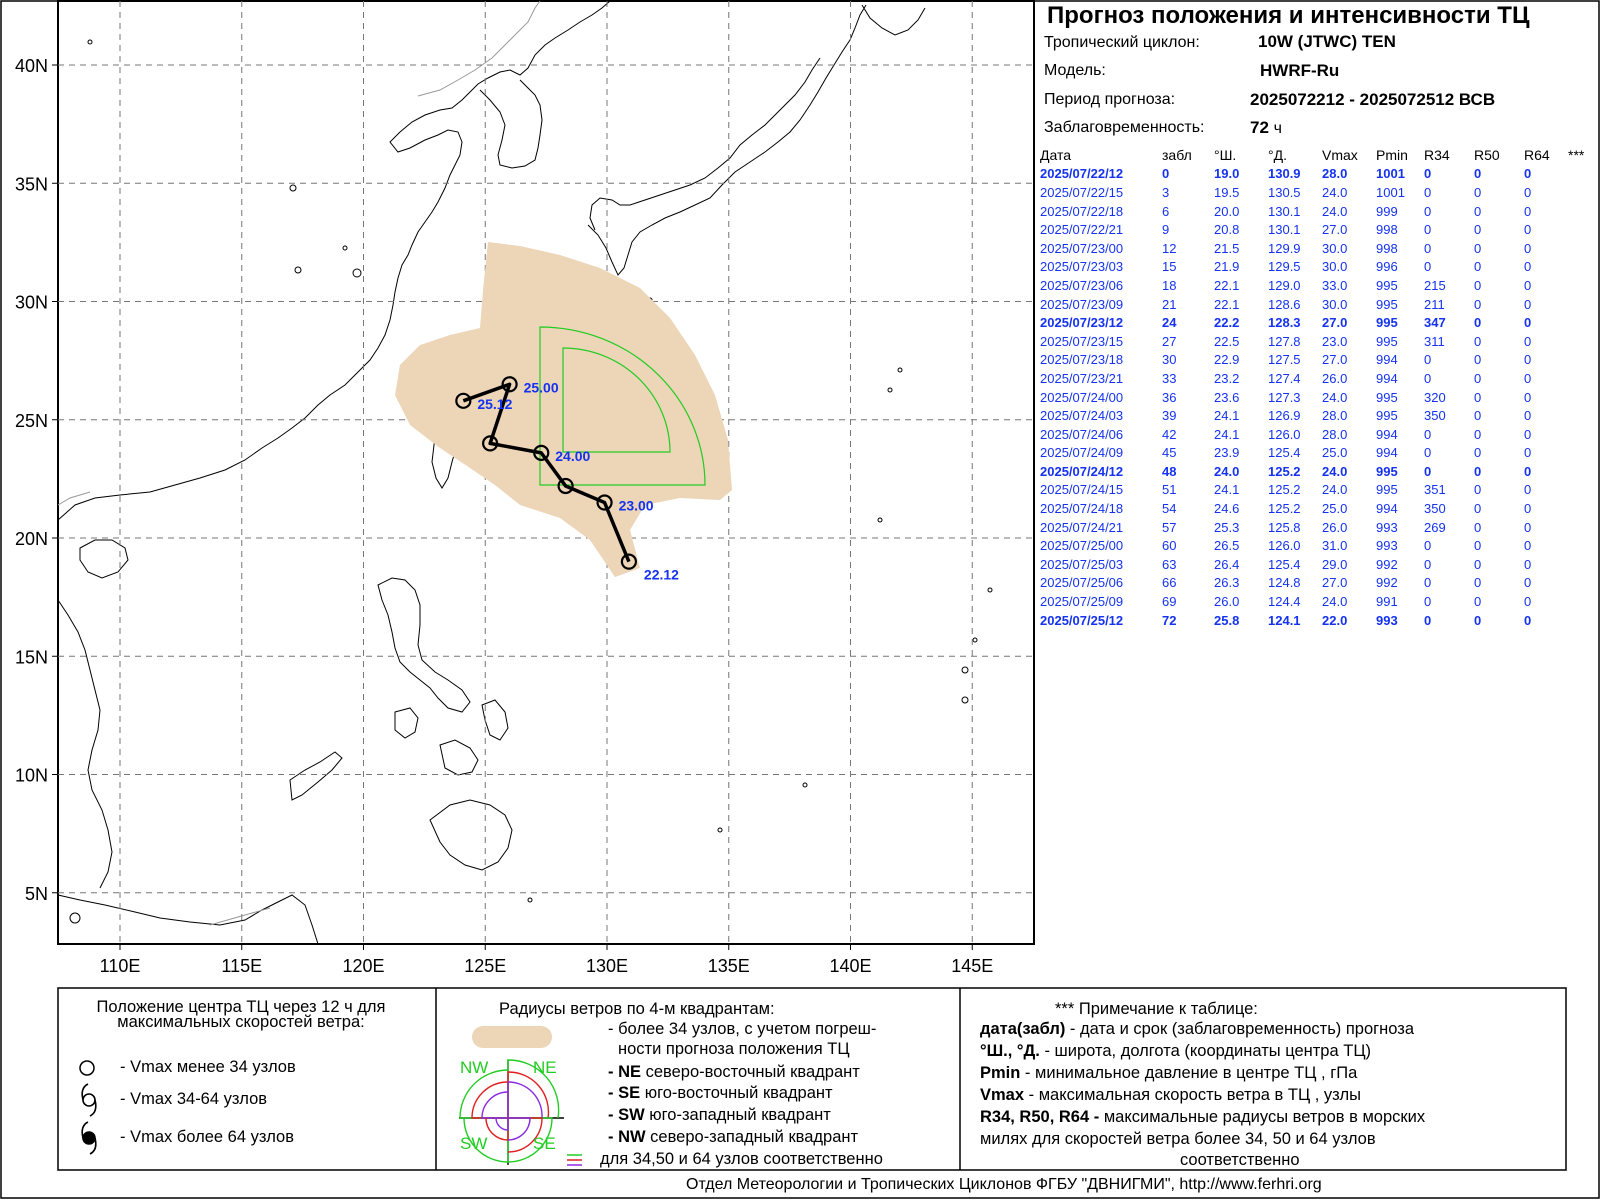 The width and height of the screenshot is (1600, 1200). I want to click on table-cell-lon: 126.0, so click(1284, 546).